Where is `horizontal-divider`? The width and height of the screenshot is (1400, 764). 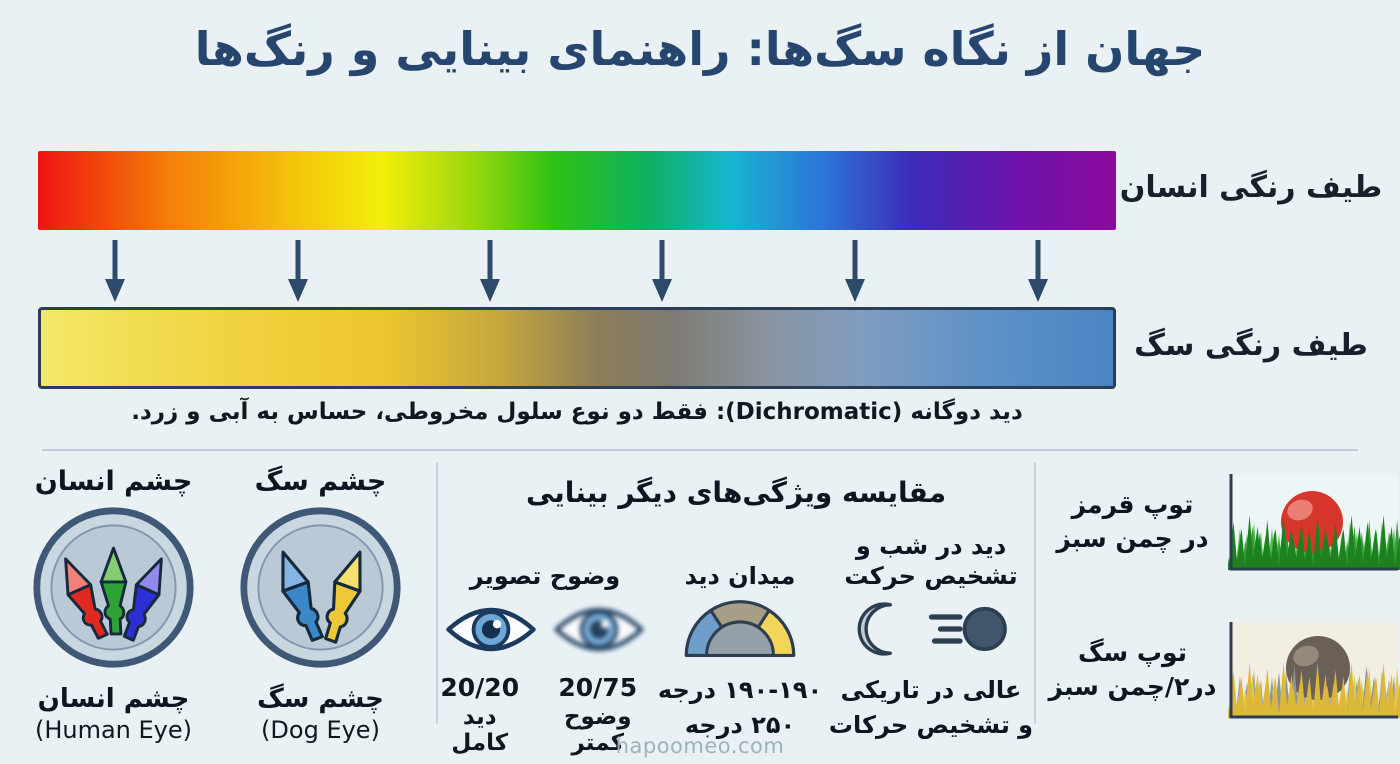 horizontal-divider is located at coordinates (700, 450).